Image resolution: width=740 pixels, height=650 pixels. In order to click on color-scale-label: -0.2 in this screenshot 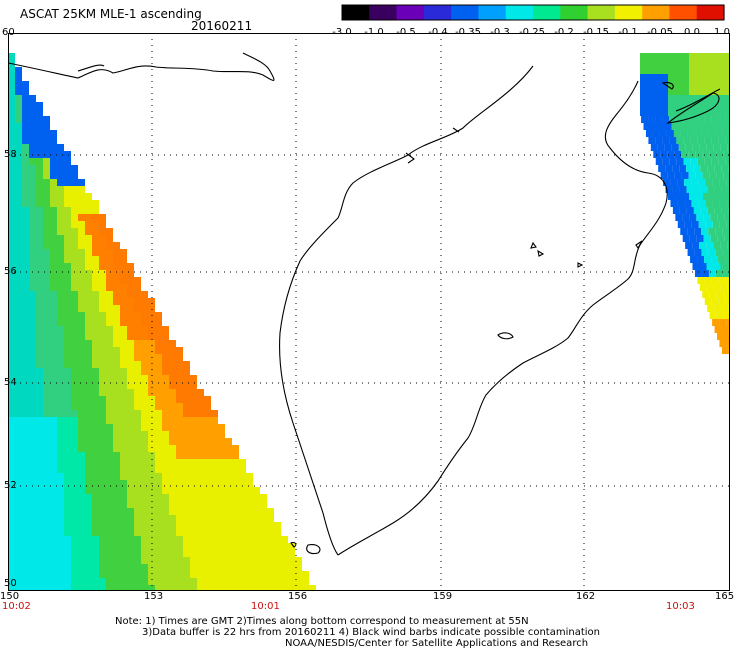, I will do `click(564, 32)`.